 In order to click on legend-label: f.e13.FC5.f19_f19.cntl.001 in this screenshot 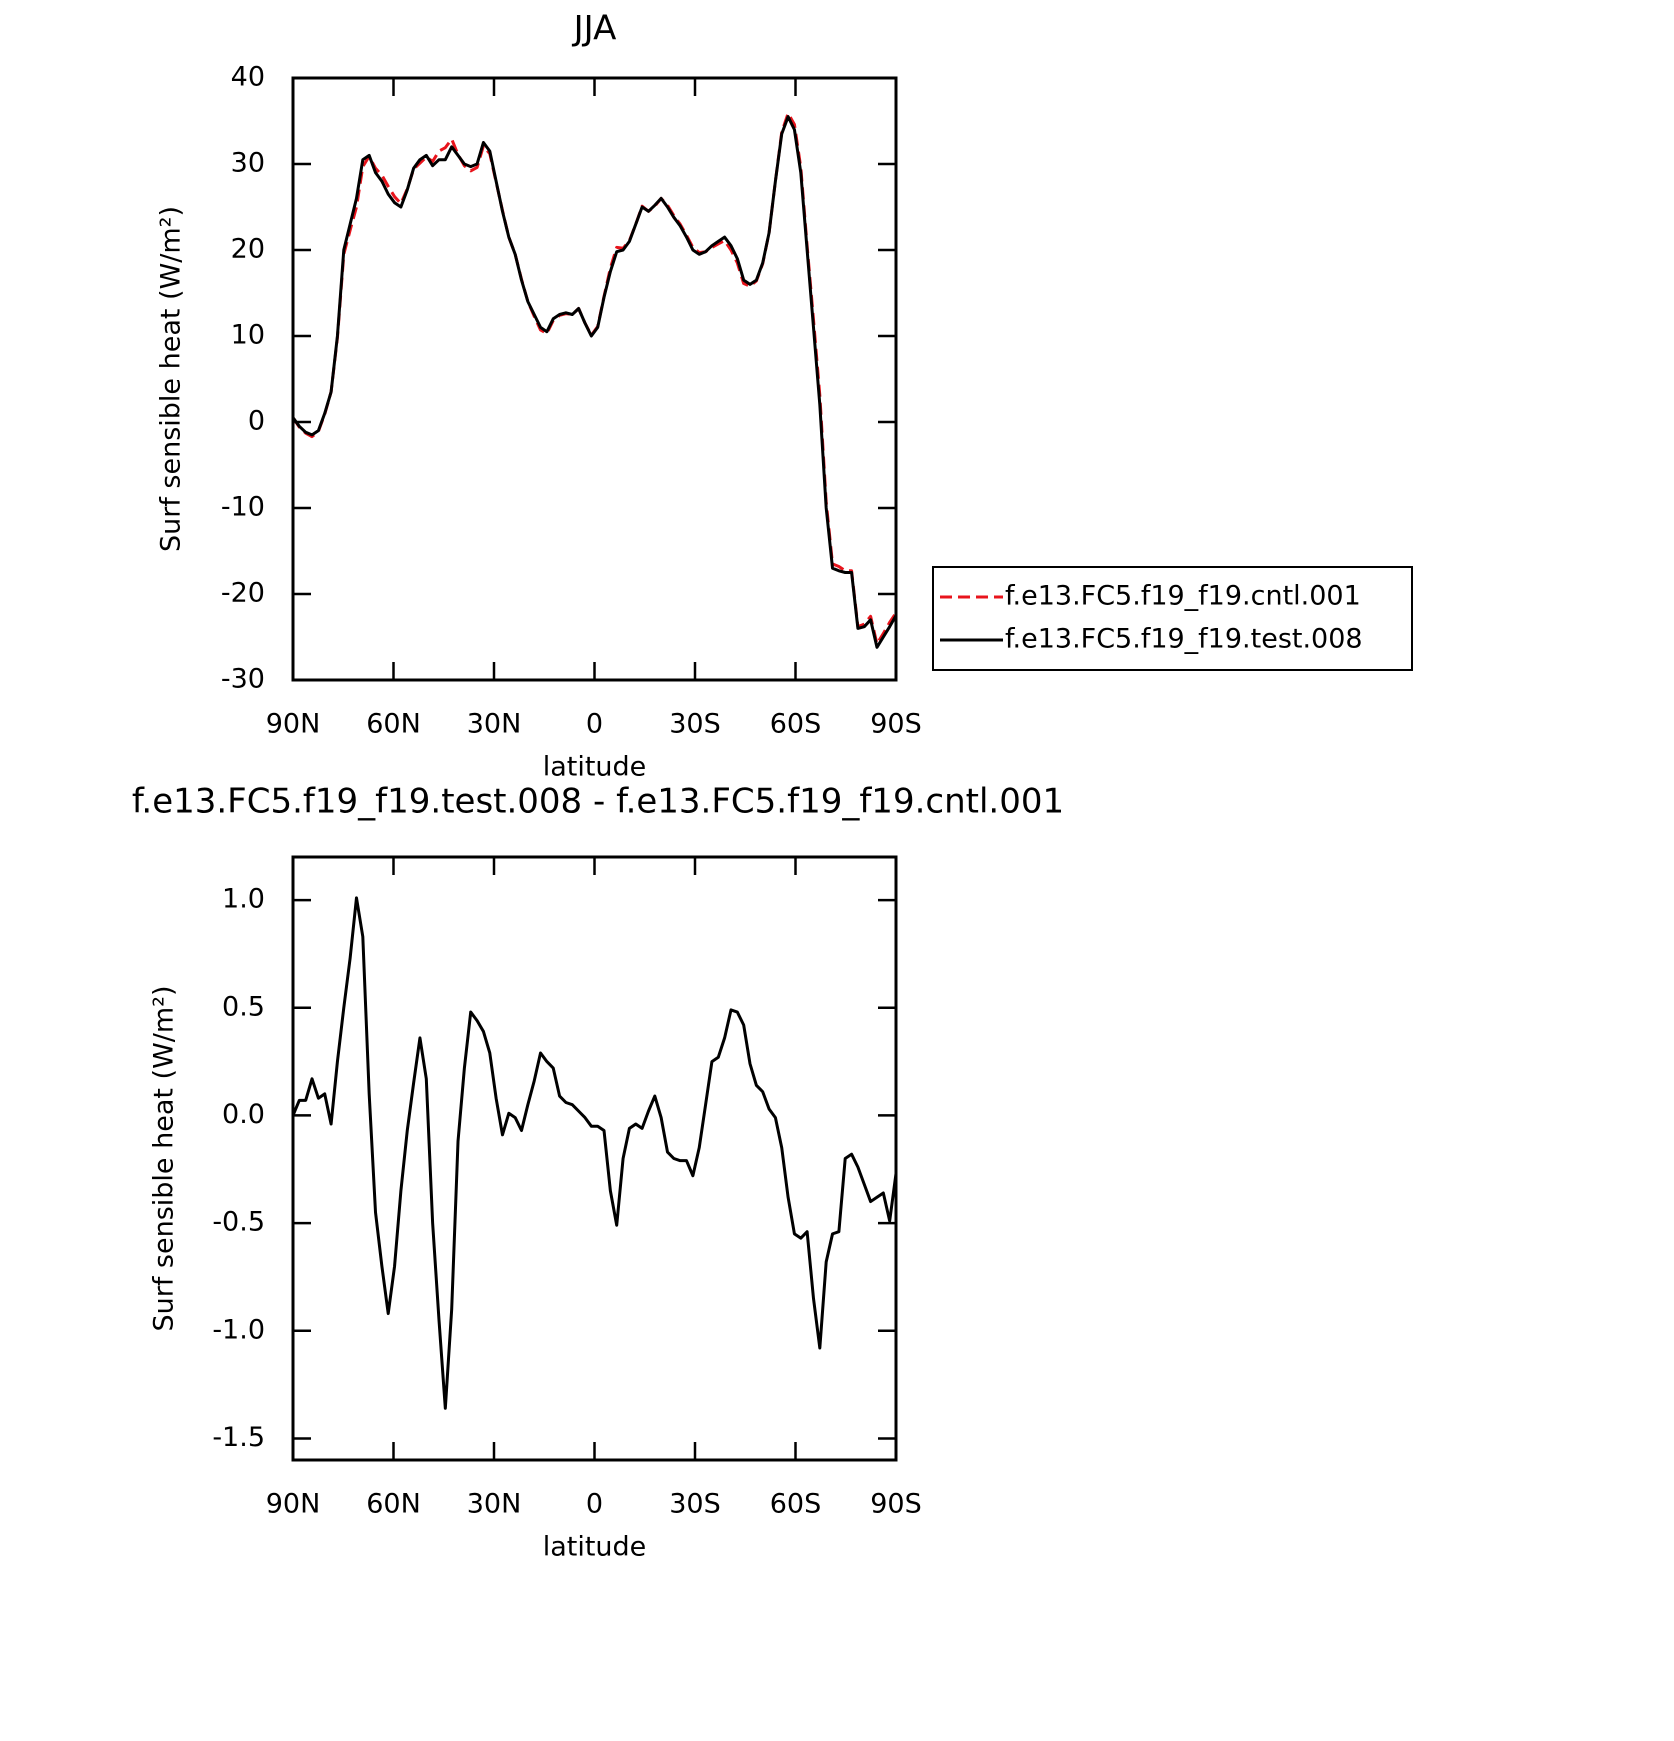, I will do `click(1183, 596)`.